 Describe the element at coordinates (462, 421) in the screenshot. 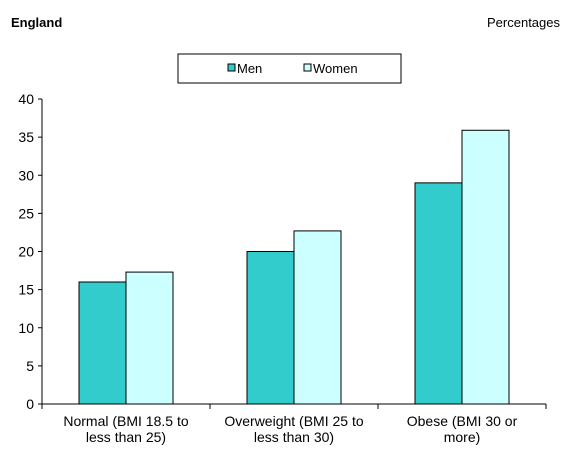

I see `x-category-label-line: Obese (BMI 30 or` at that location.